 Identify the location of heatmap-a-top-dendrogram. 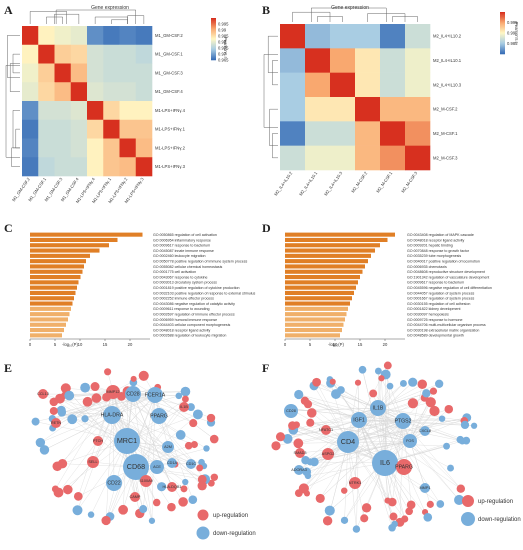
(87, 16).